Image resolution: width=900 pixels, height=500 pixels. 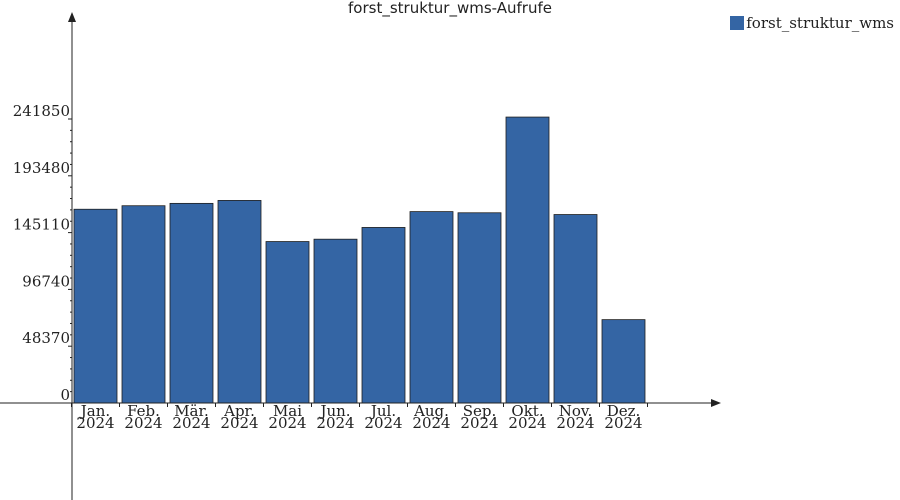 I want to click on y-tick-label: 193480, so click(x=41, y=168).